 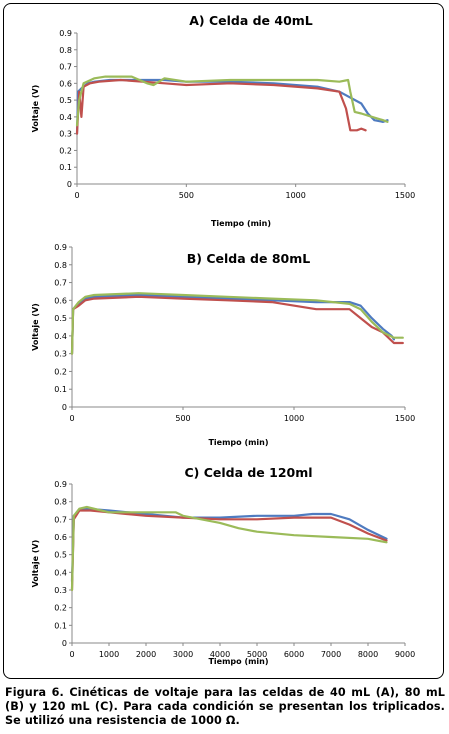 What do you see at coordinates (248, 472) in the screenshot?
I see `chart-title: C) Celda de 120ml` at bounding box center [248, 472].